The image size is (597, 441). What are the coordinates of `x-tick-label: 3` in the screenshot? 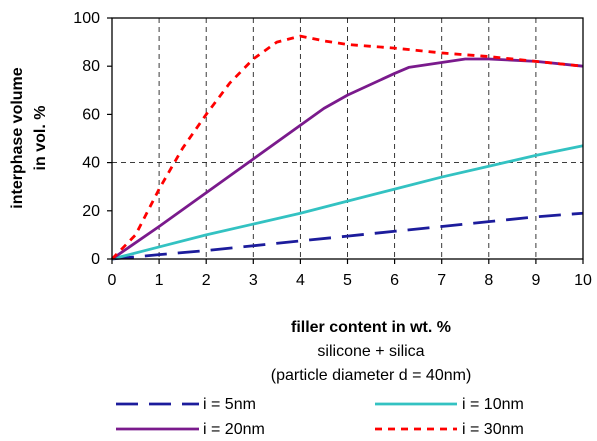 It's located at (253, 280).